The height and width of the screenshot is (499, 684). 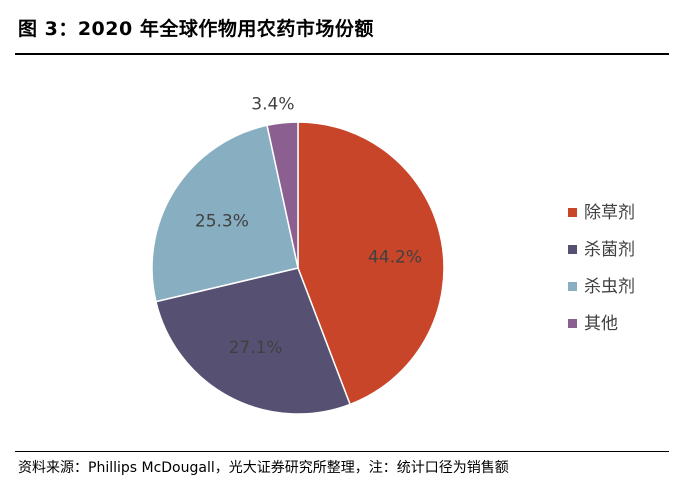 What do you see at coordinates (342, 54) in the screenshot?
I see `title-divider` at bounding box center [342, 54].